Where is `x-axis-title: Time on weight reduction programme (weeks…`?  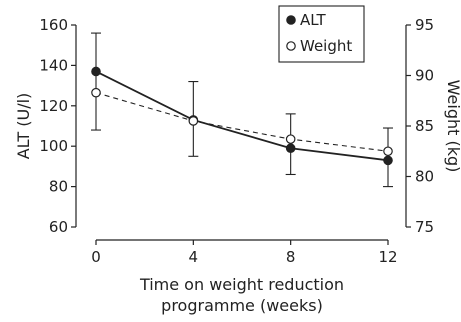
x-axis-title: Time on weight reduction programme (weeks… is located at coordinates (241, 295).